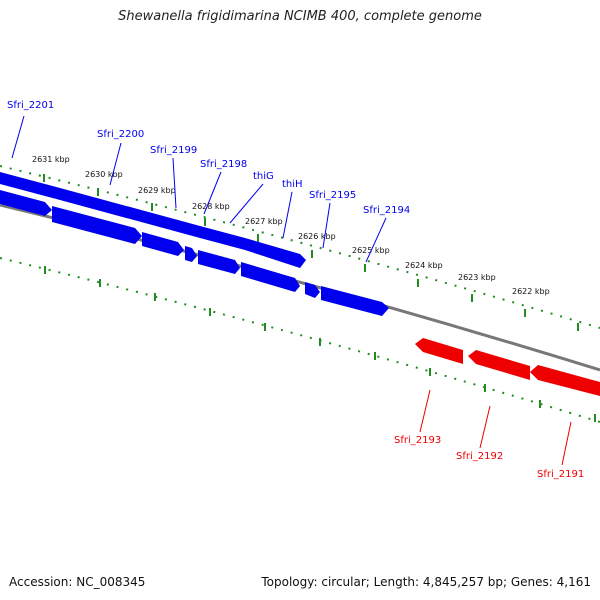  Describe the element at coordinates (417, 440) in the screenshot. I see `gene-label: Sfri_2193` at that location.